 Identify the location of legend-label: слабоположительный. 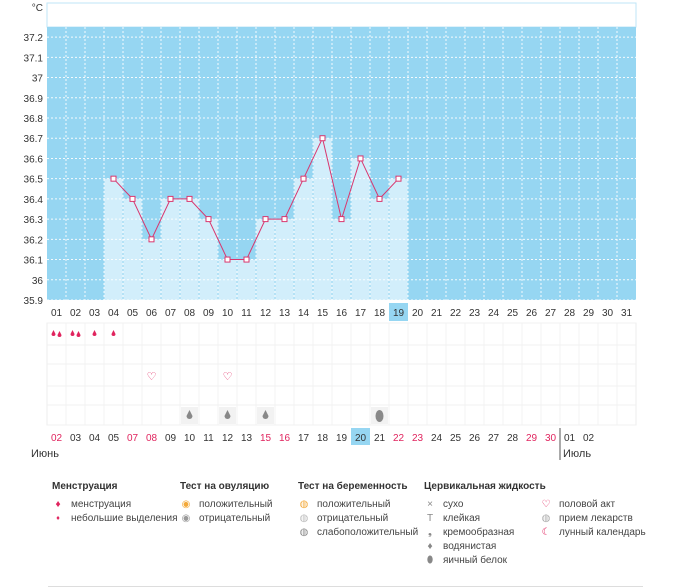
(368, 532).